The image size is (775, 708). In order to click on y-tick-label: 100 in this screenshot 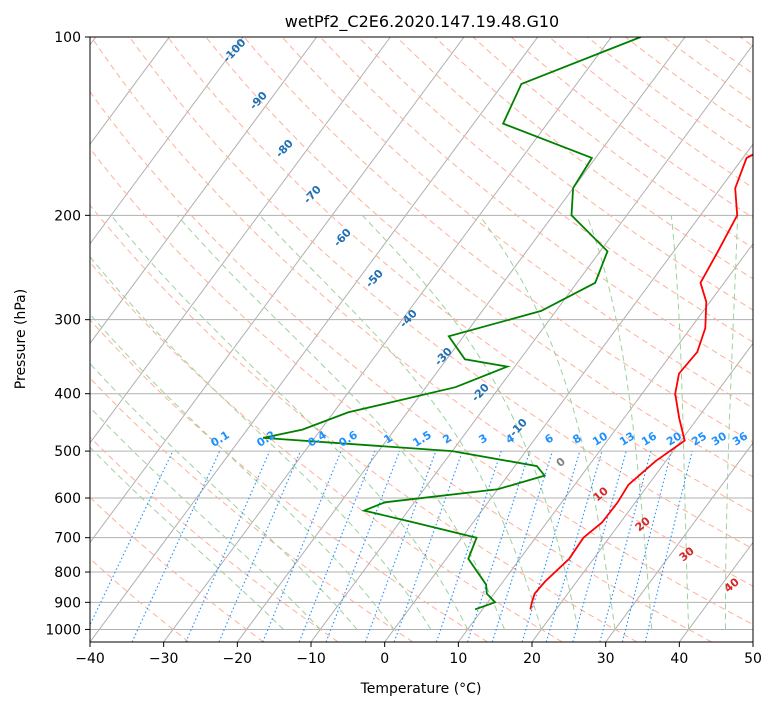, I will do `click(67, 38)`.